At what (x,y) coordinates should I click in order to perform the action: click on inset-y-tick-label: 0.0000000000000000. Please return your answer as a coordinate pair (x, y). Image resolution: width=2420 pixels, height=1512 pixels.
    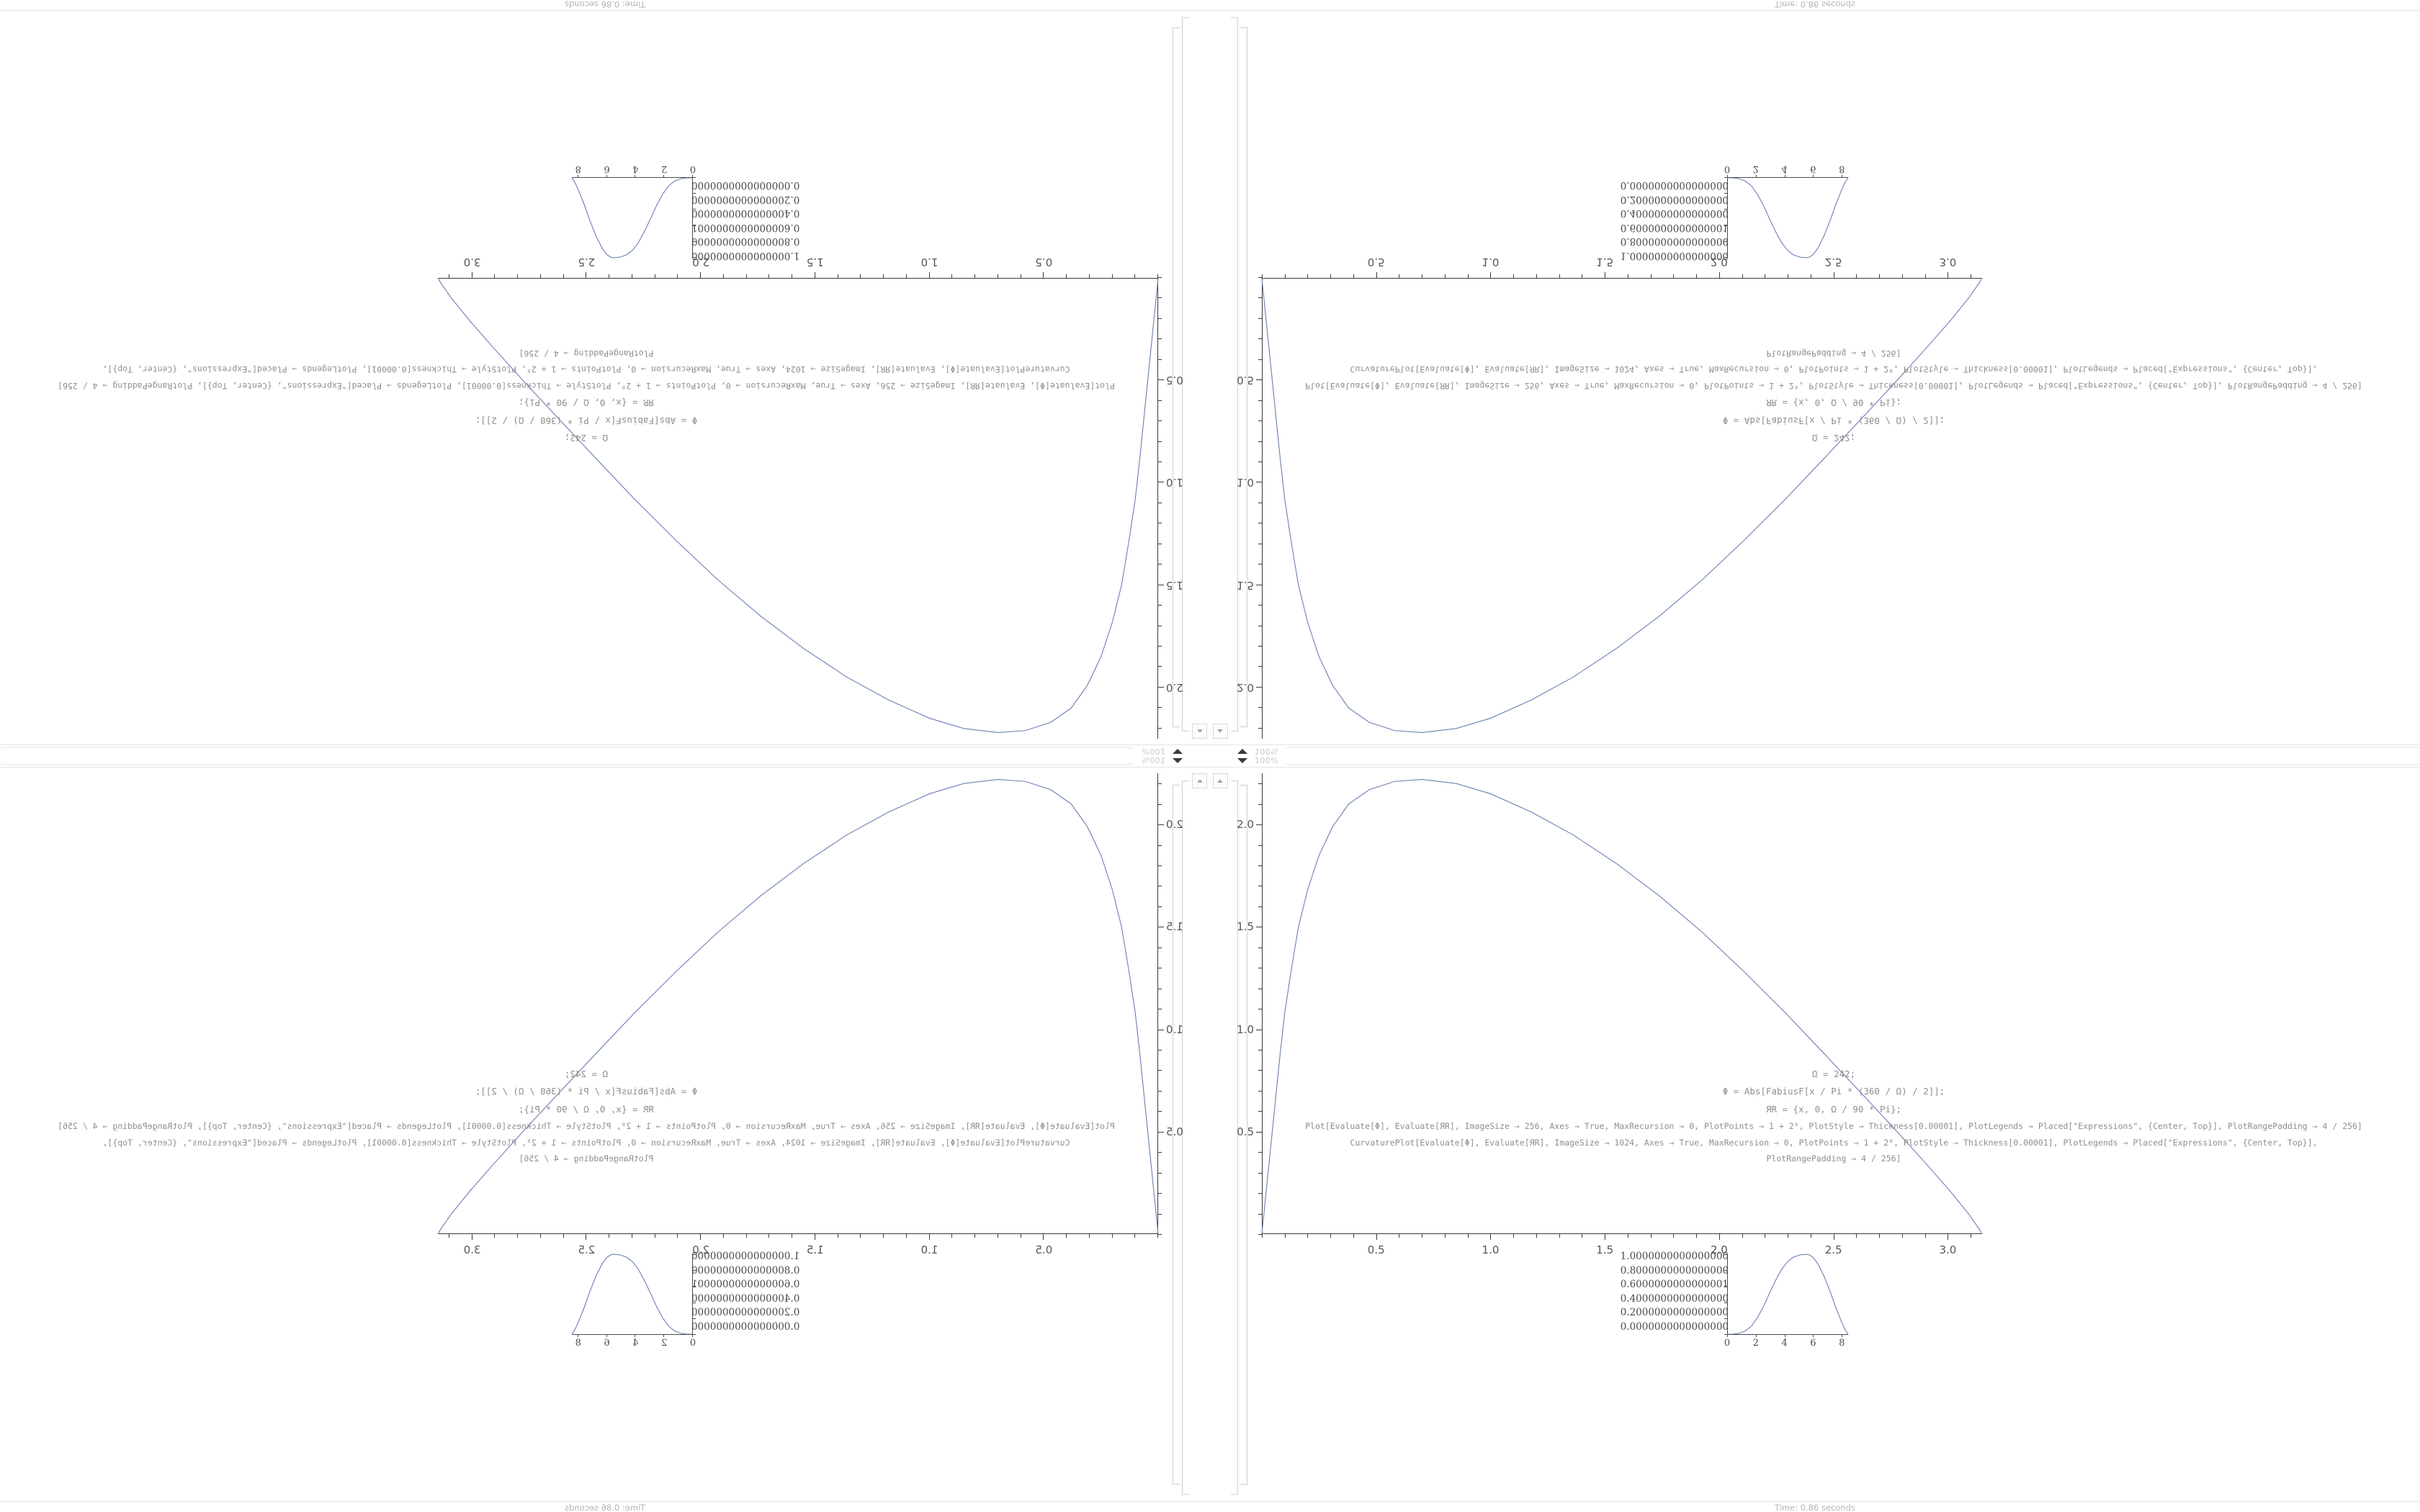
    Looking at the image, I should click on (745, 1326).